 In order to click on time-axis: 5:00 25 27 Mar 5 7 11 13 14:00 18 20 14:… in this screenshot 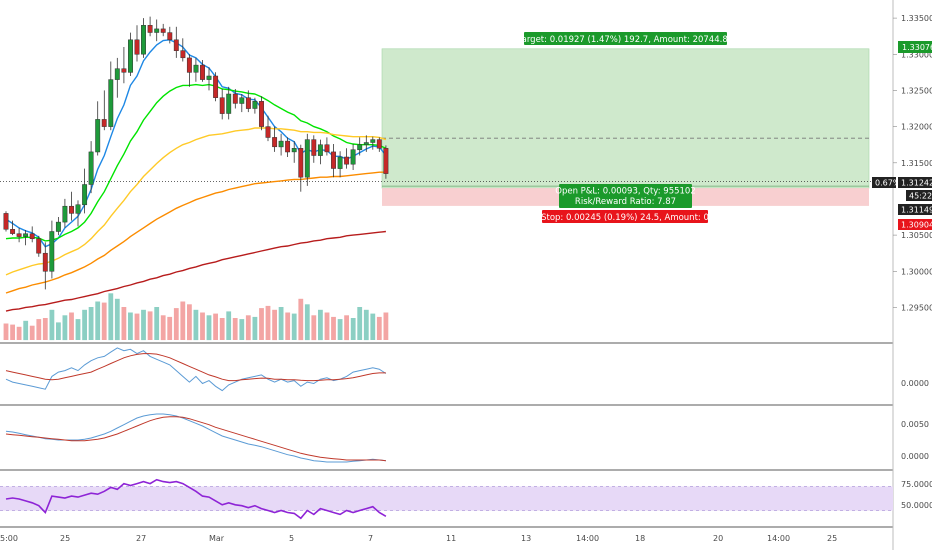, I will do `click(418, 538)`.